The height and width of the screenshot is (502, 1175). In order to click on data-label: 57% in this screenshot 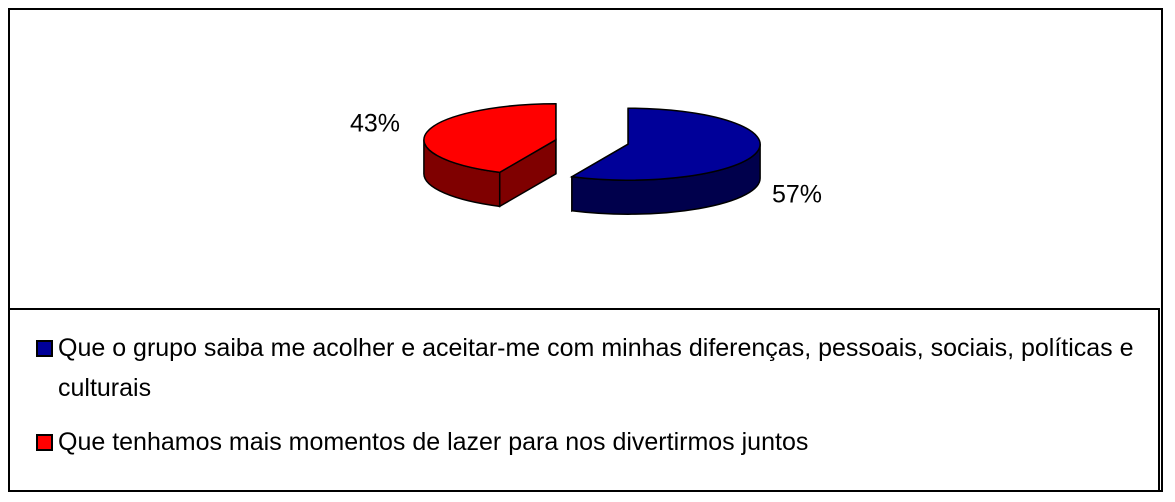, I will do `click(797, 195)`.